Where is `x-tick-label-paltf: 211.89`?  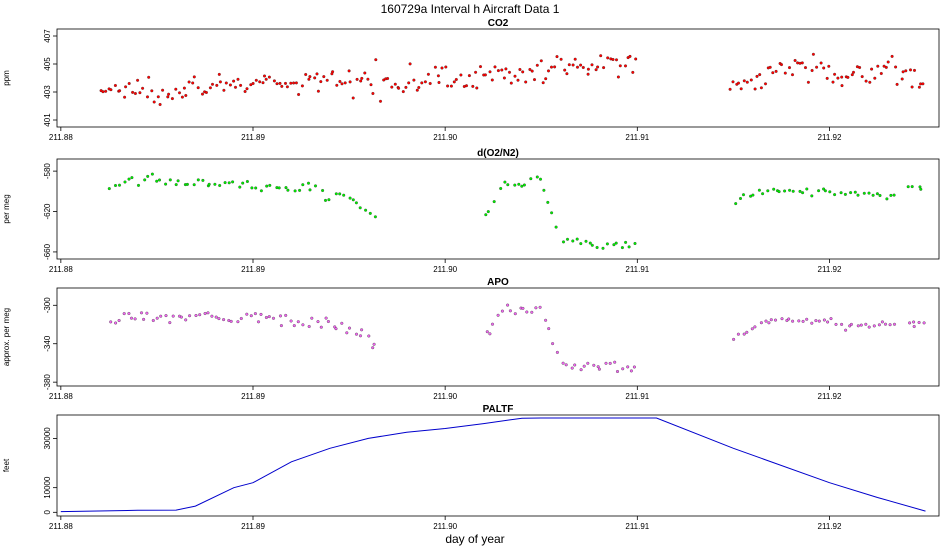 x-tick-label-paltf: 211.89 is located at coordinates (253, 526).